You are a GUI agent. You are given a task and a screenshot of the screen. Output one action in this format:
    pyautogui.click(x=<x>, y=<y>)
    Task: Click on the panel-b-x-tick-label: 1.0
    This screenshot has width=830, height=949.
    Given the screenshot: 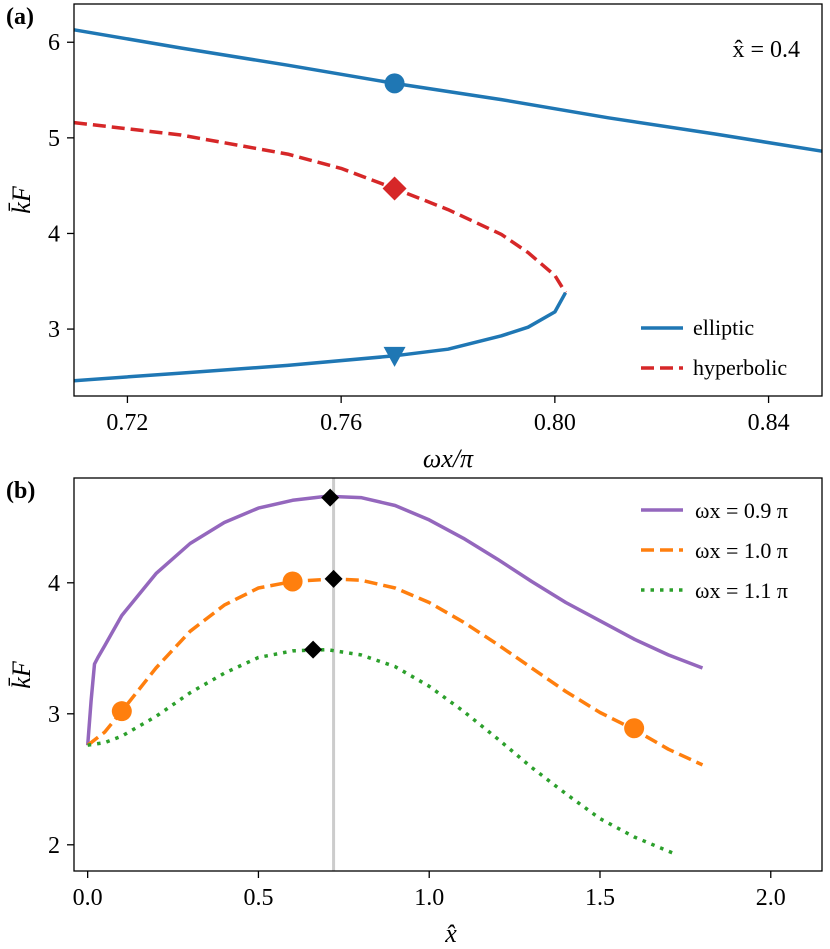 What is the action you would take?
    pyautogui.click(x=429, y=898)
    